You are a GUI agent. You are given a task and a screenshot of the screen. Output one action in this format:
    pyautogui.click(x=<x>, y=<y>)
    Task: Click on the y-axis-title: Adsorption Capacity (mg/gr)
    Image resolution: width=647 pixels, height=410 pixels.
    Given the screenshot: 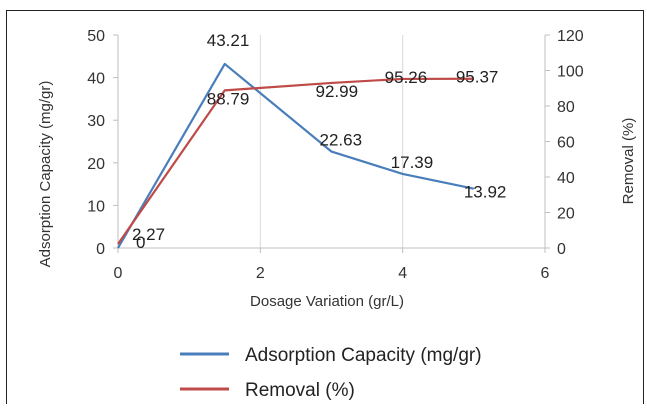 What is the action you would take?
    pyautogui.click(x=45, y=174)
    